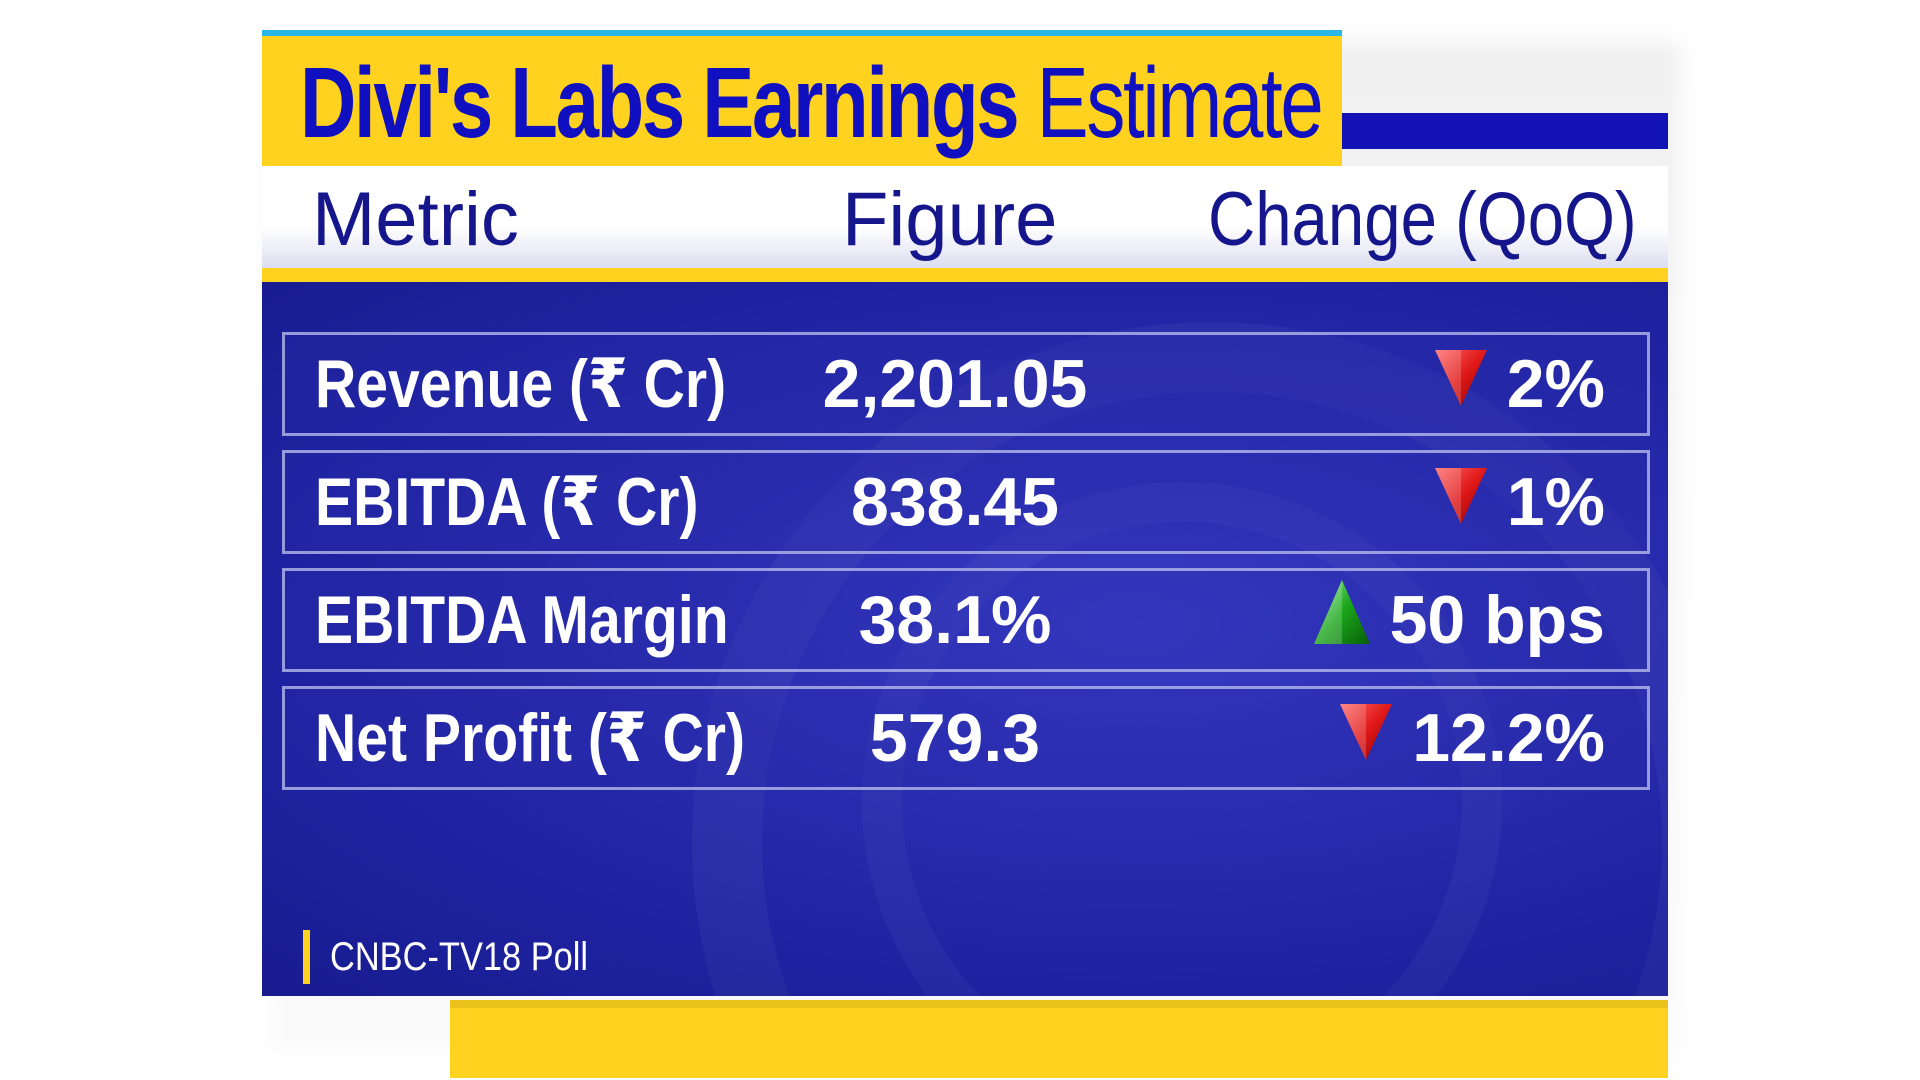 The height and width of the screenshot is (1080, 1920). I want to click on title-bar, so click(802, 101).